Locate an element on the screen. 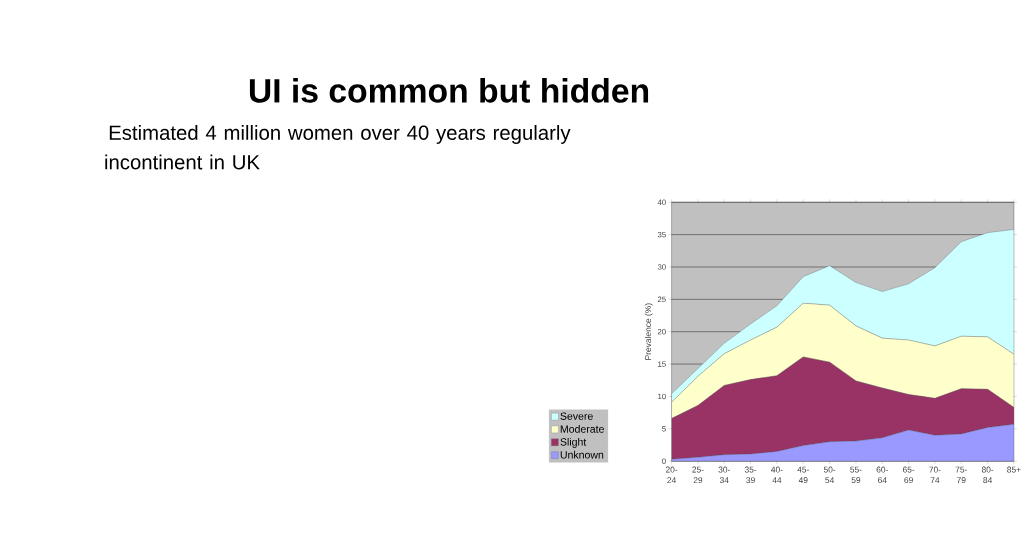 The image size is (1024, 539). text: Estimated 4 million women over 40 years regularly incontinent in UK is located at coordinates (338, 147).